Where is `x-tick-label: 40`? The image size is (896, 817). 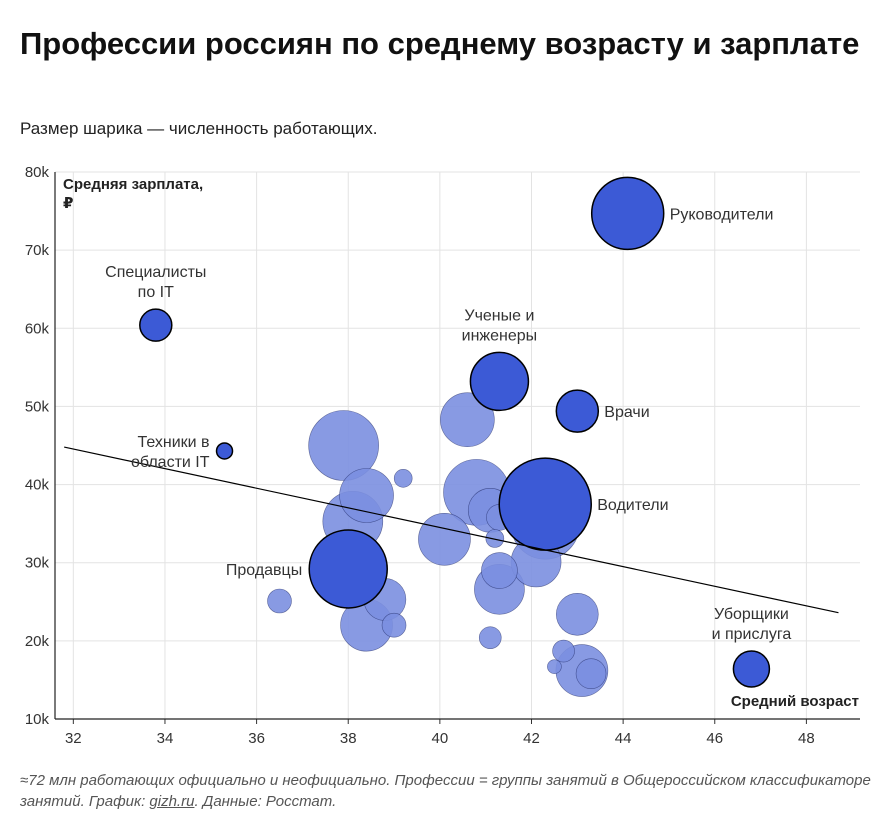
x-tick-label: 40 is located at coordinates (440, 738).